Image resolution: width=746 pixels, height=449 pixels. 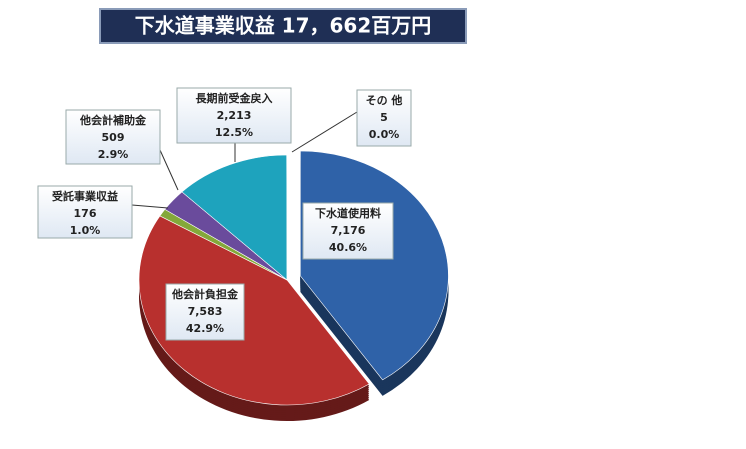 What do you see at coordinates (113, 120) in the screenshot?
I see `category-label: 他会計補助金` at bounding box center [113, 120].